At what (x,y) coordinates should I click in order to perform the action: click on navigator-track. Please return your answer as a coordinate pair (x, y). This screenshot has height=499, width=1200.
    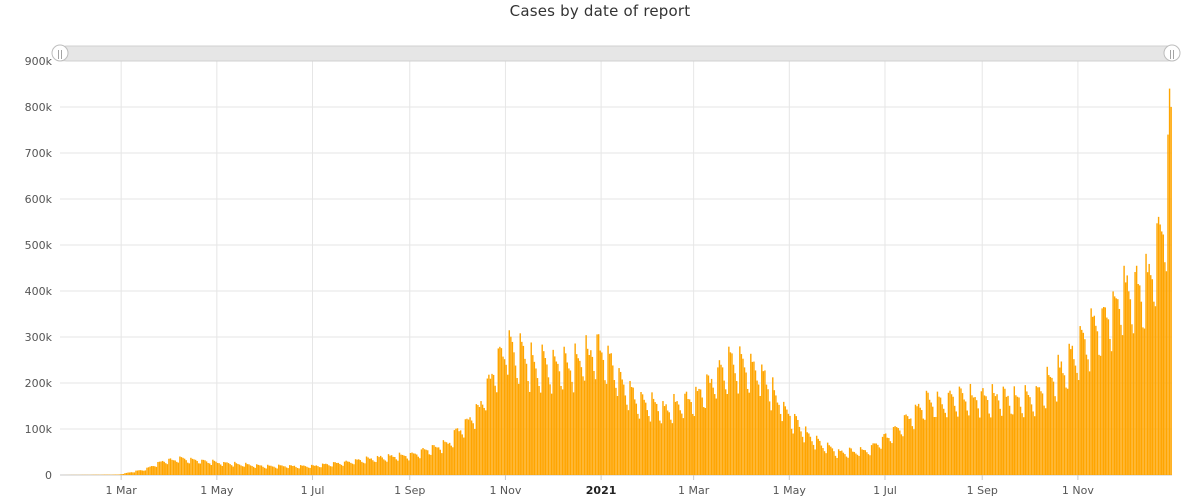
    Looking at the image, I should click on (617, 53).